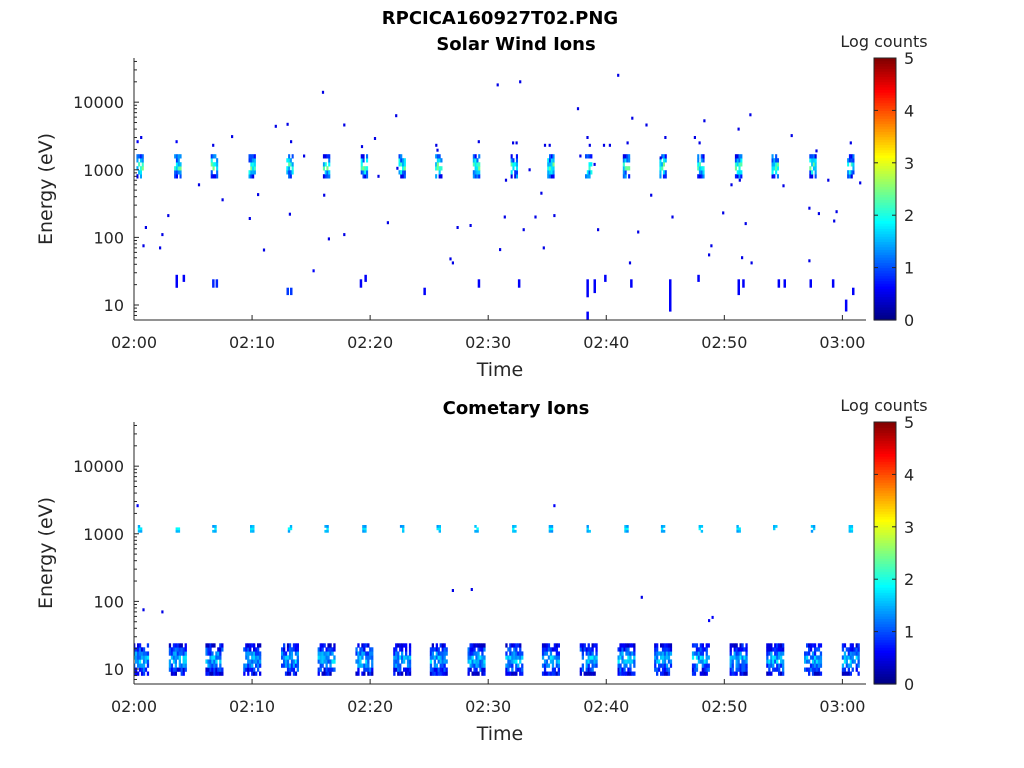 The height and width of the screenshot is (768, 1024). What do you see at coordinates (370, 342) in the screenshot?
I see `x-tick-label: 02:20` at bounding box center [370, 342].